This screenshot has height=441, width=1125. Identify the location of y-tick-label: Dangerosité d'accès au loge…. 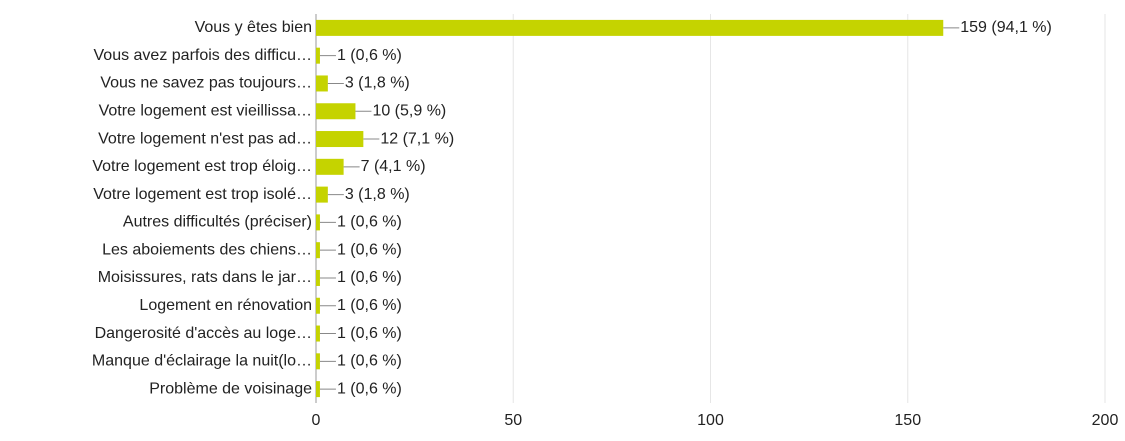
(203, 333).